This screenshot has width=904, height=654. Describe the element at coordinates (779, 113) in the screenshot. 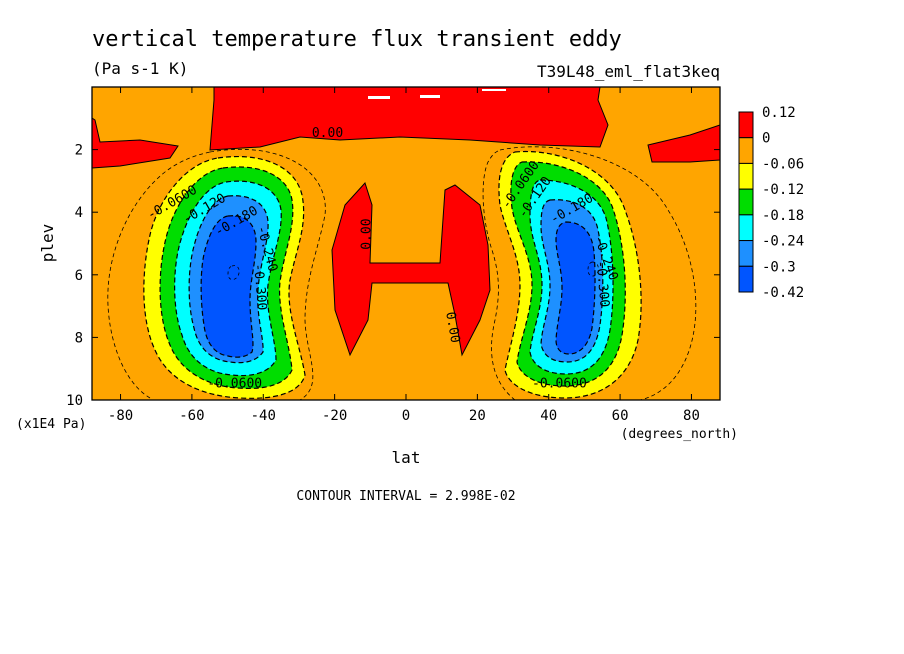

I see `colorbar-label: 0.12` at that location.